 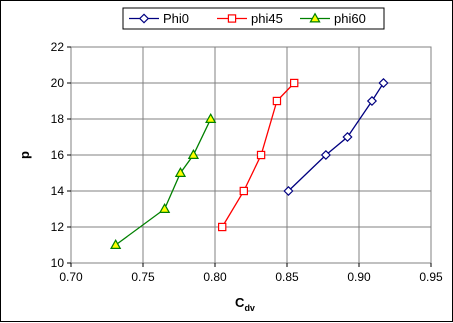 I want to click on x-tick-label: 0.70, so click(x=71, y=277).